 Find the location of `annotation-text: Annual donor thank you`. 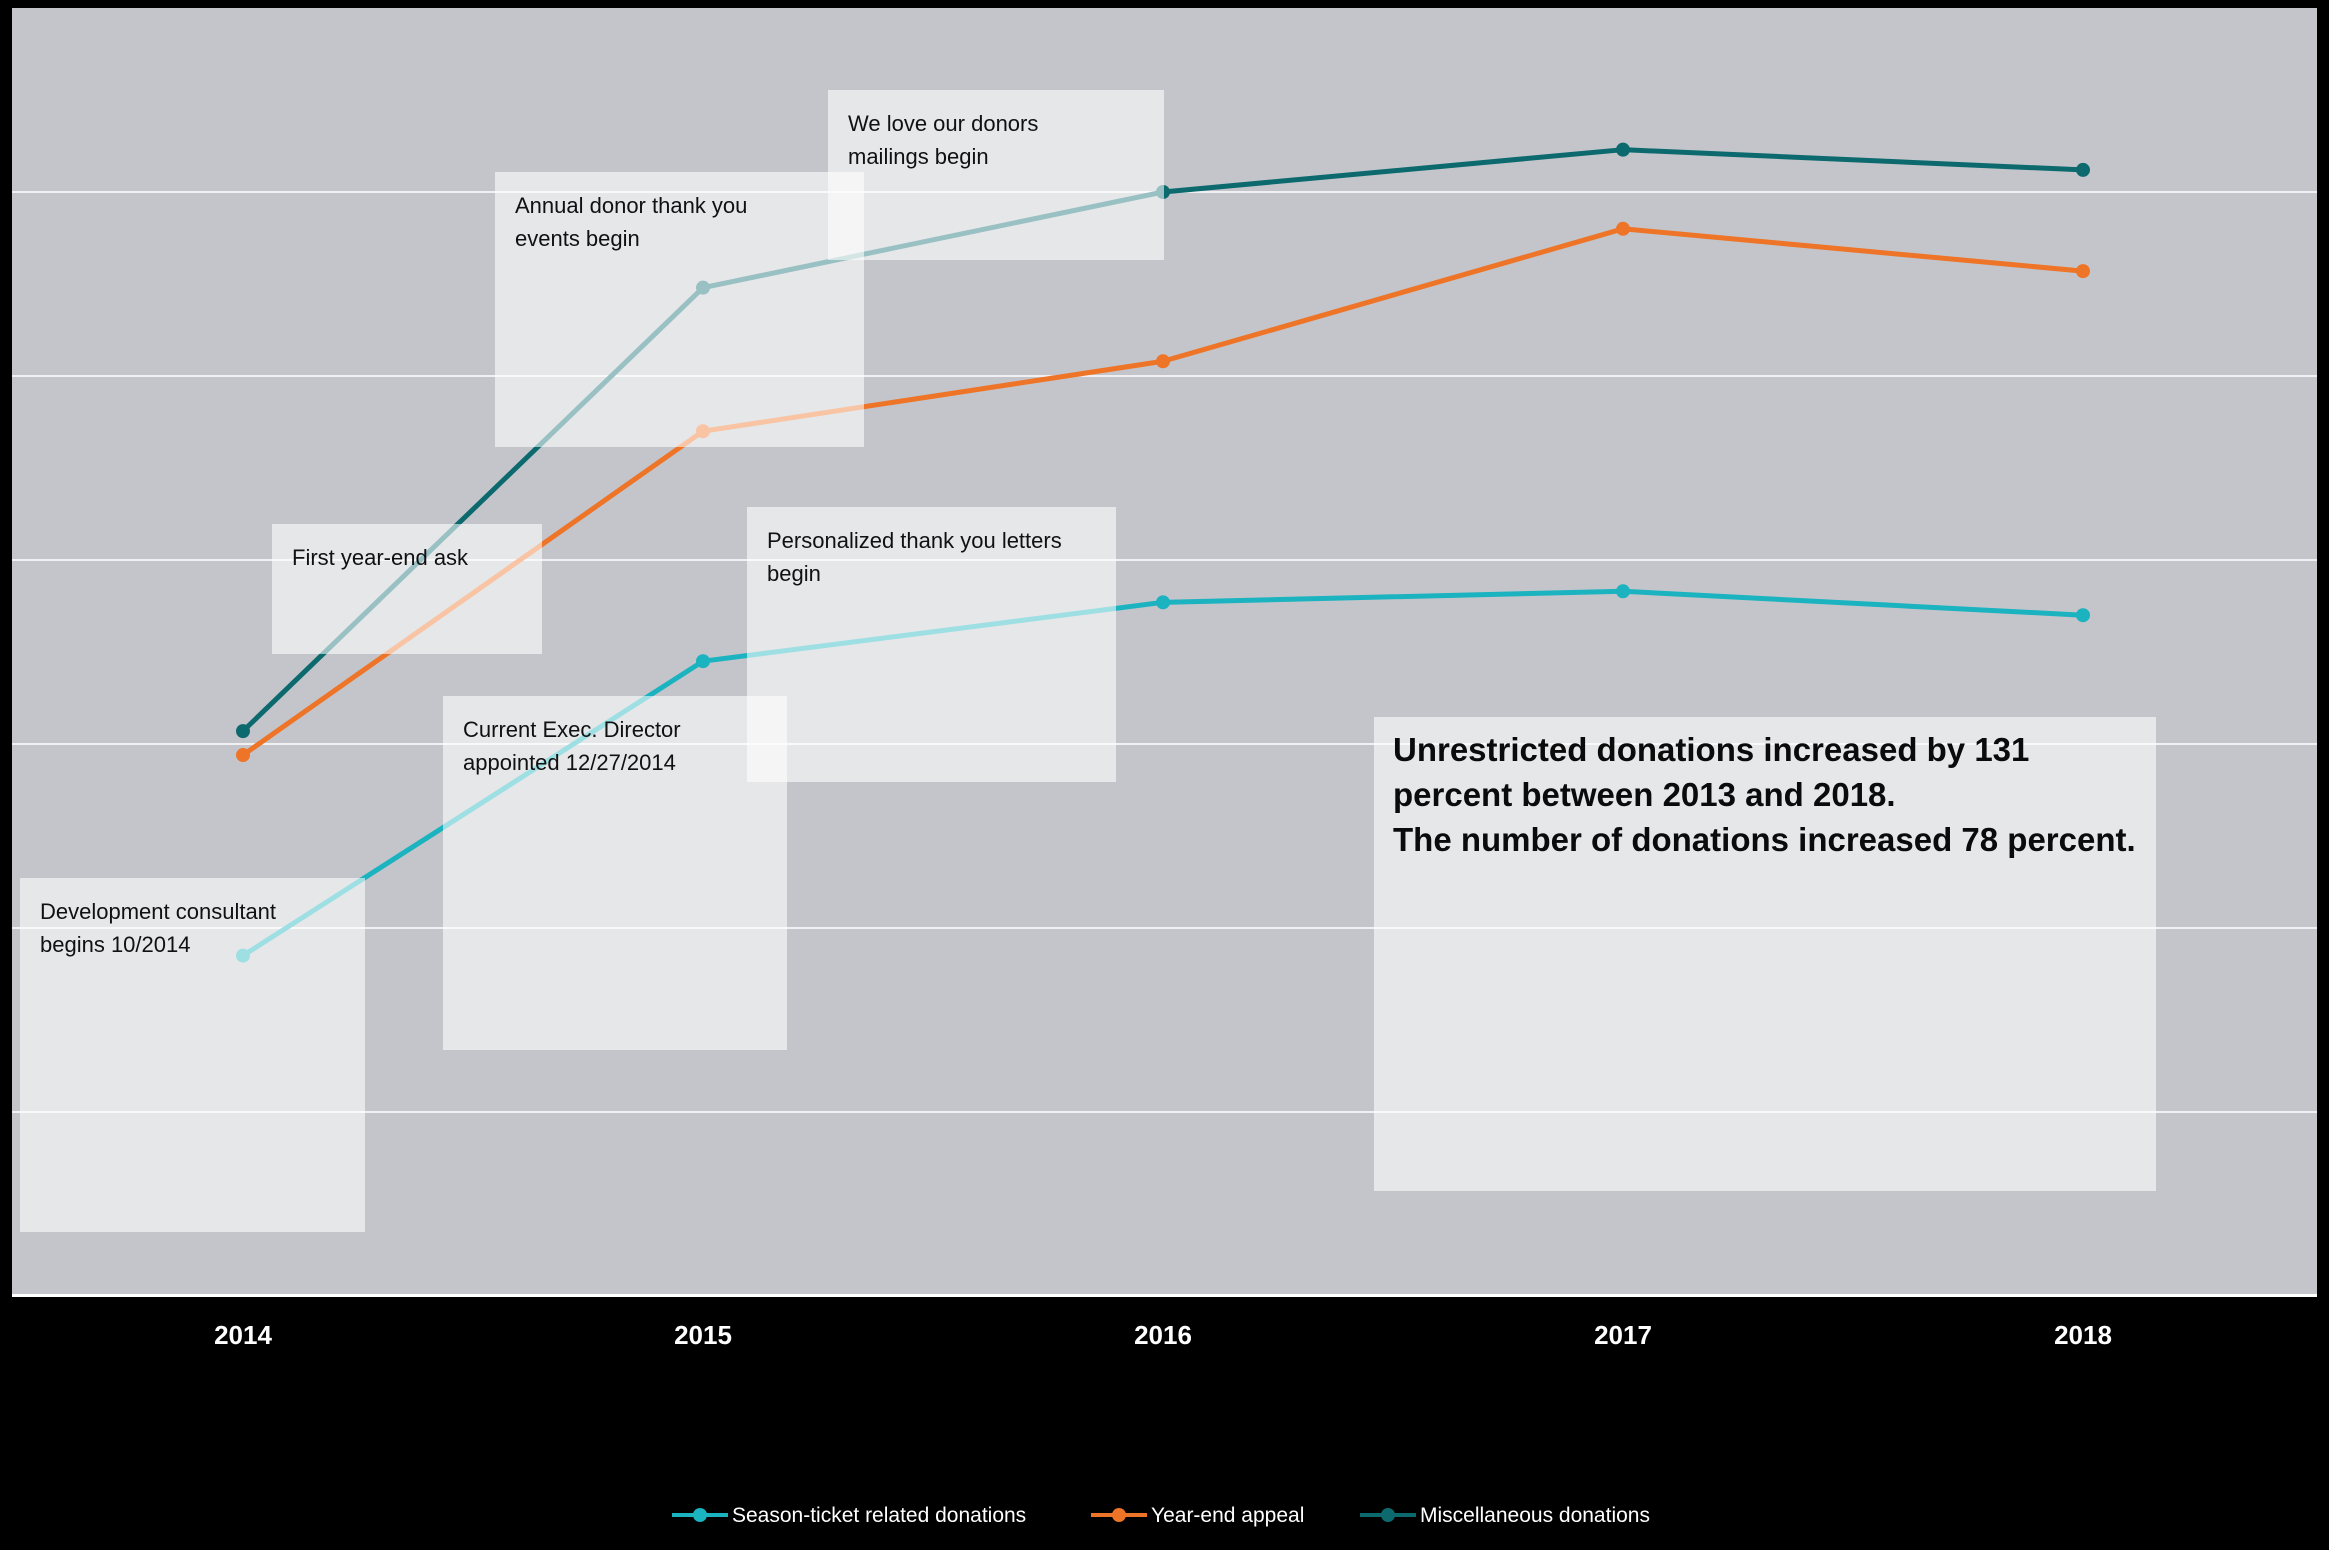

annotation-text: Annual donor thank you is located at coordinates (631, 205).